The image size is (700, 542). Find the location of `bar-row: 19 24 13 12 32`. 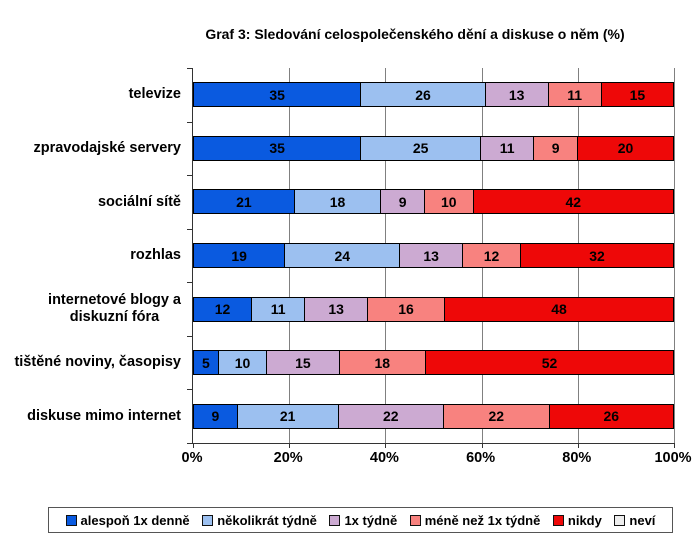

bar-row: 19 24 13 12 32 is located at coordinates (433, 256).